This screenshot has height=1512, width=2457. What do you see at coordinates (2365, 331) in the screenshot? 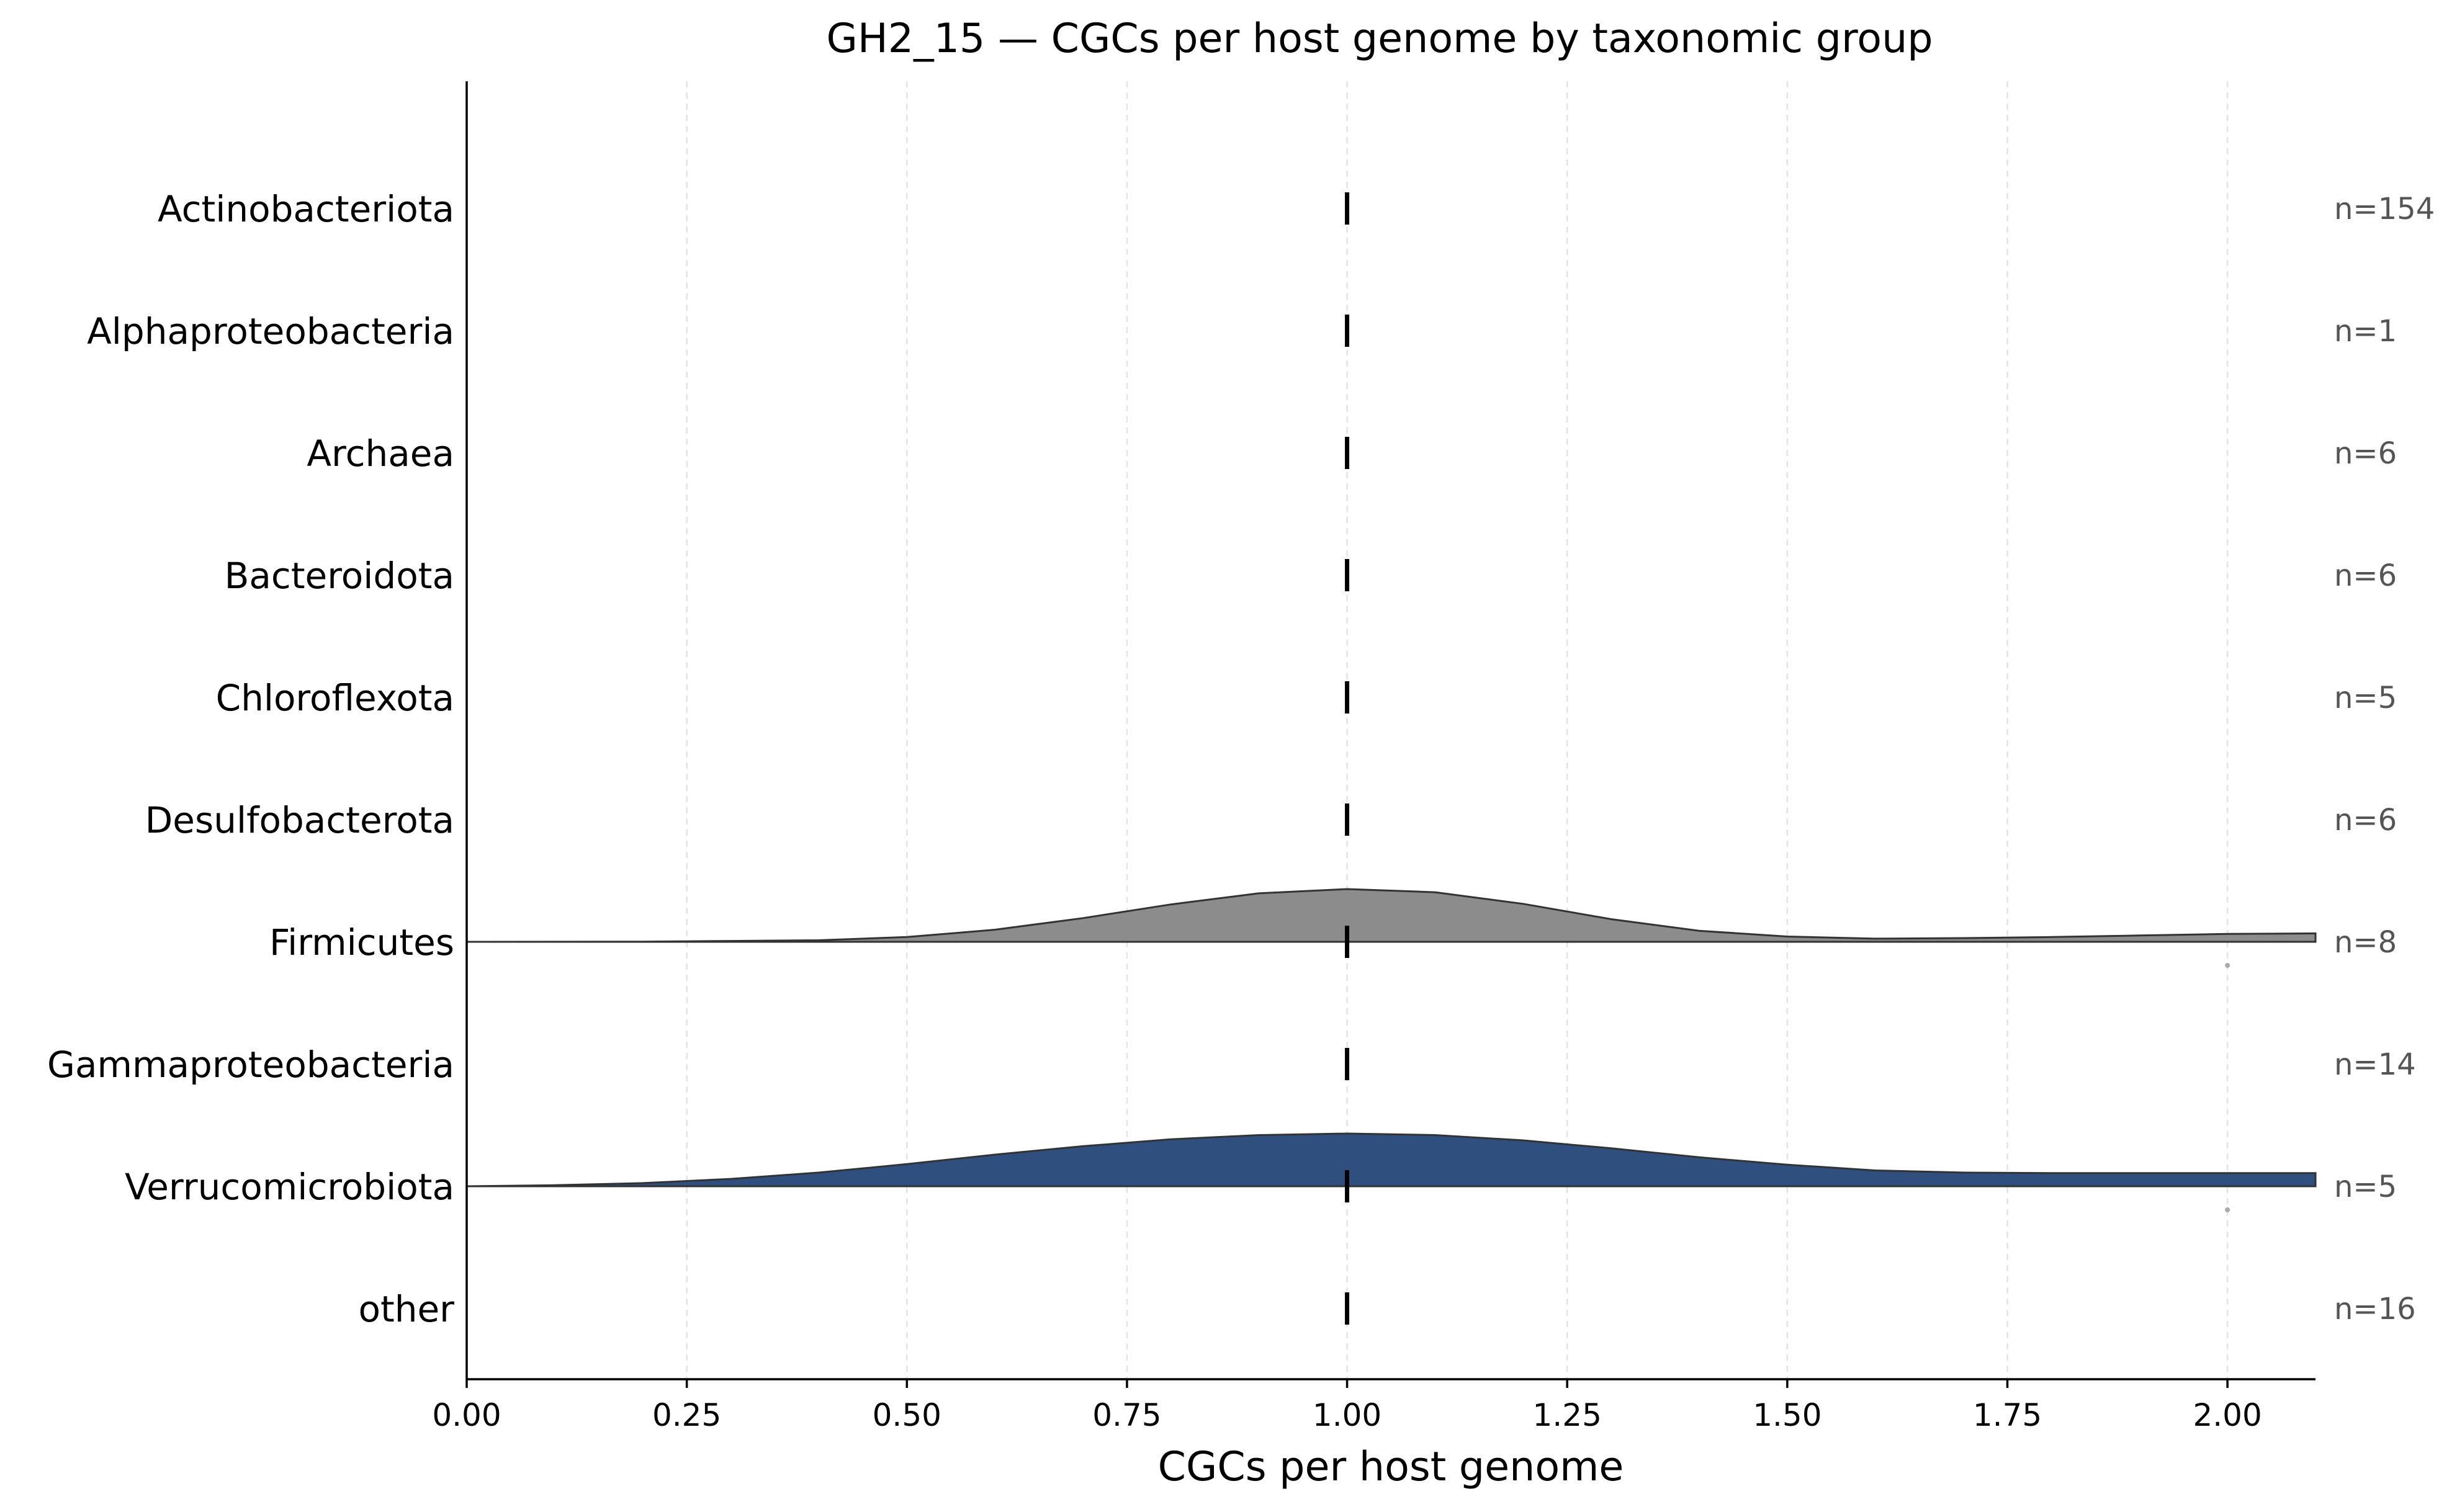
I see `n-count-label: n=1` at bounding box center [2365, 331].